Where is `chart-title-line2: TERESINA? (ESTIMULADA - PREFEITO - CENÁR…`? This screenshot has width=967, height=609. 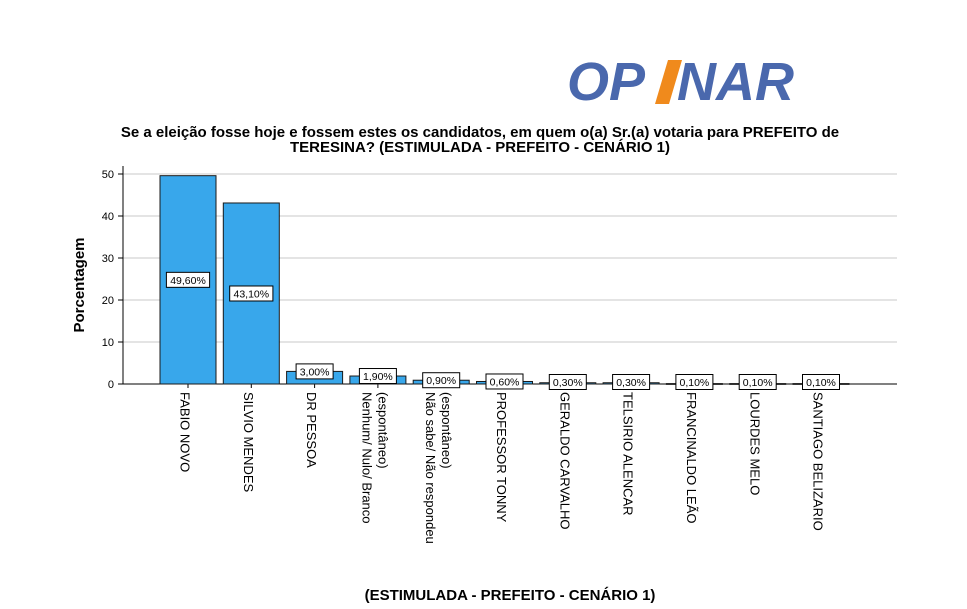 chart-title-line2: TERESINA? (ESTIMULADA - PREFEITO - CENÁR… is located at coordinates (479, 147).